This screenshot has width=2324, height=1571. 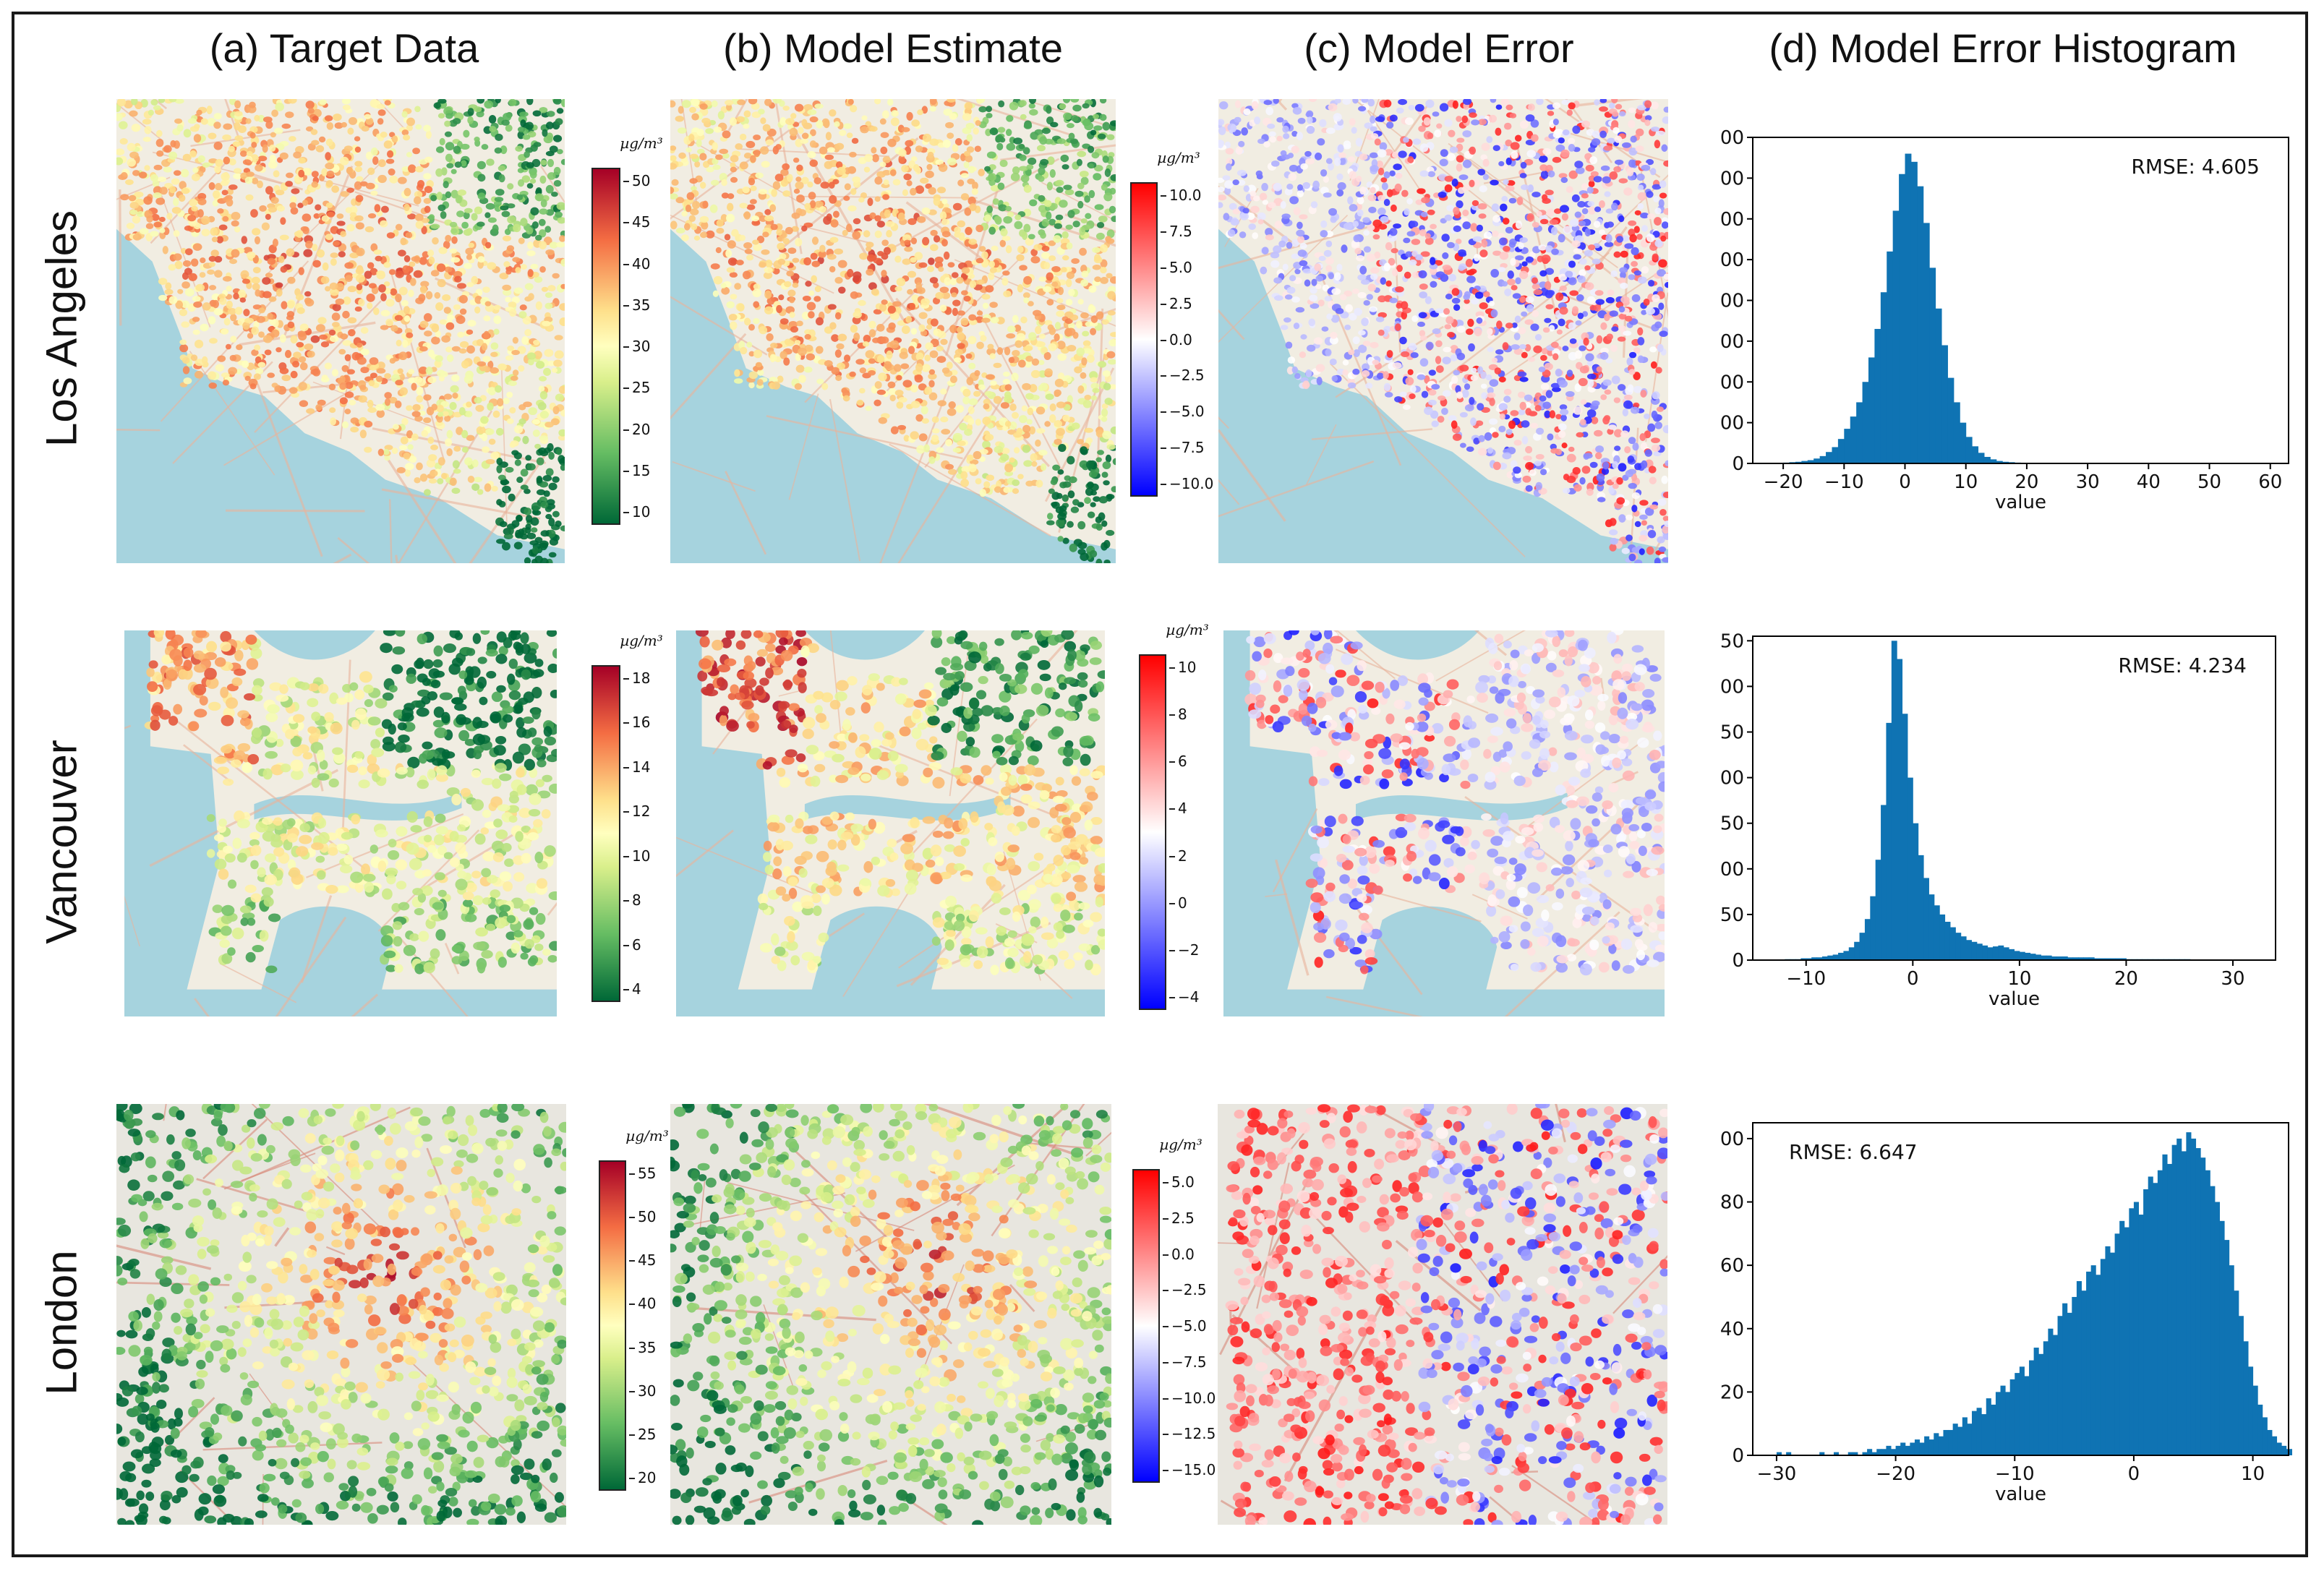 I want to click on colorbar-tick-label: 10, so click(x=637, y=512).